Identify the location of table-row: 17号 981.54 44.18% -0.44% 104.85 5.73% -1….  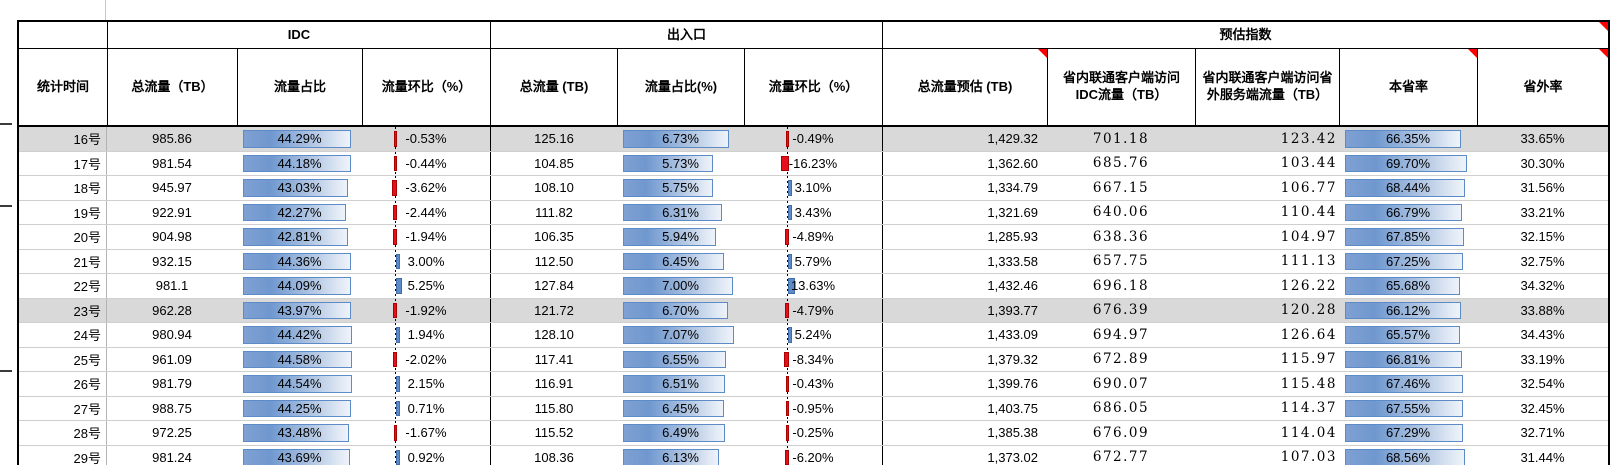
(813, 163).